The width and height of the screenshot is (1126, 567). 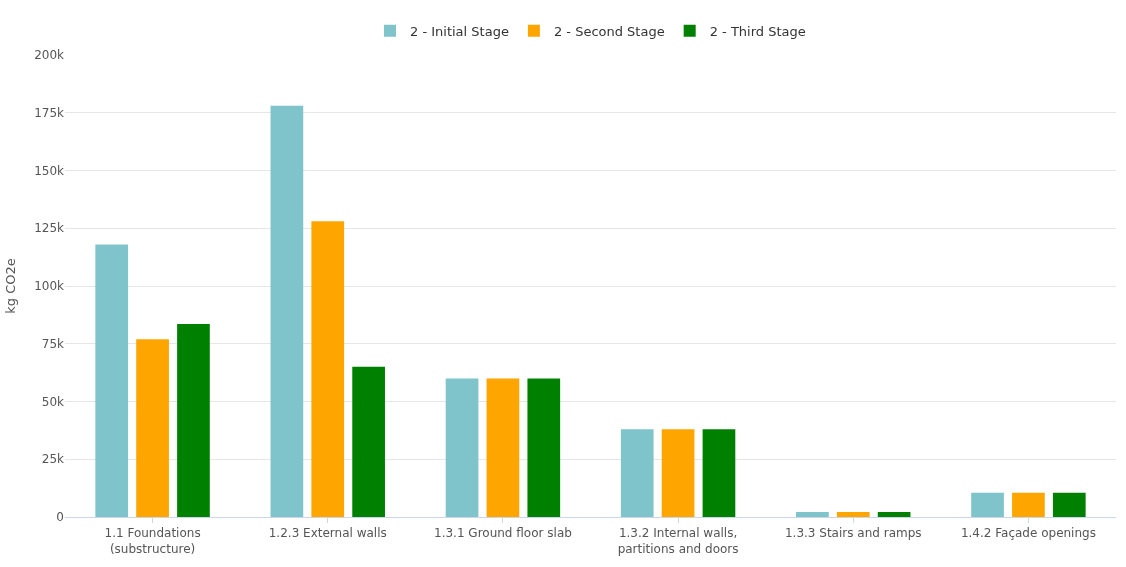 What do you see at coordinates (757, 31) in the screenshot?
I see `legend-label: 2 - Third Stage` at bounding box center [757, 31].